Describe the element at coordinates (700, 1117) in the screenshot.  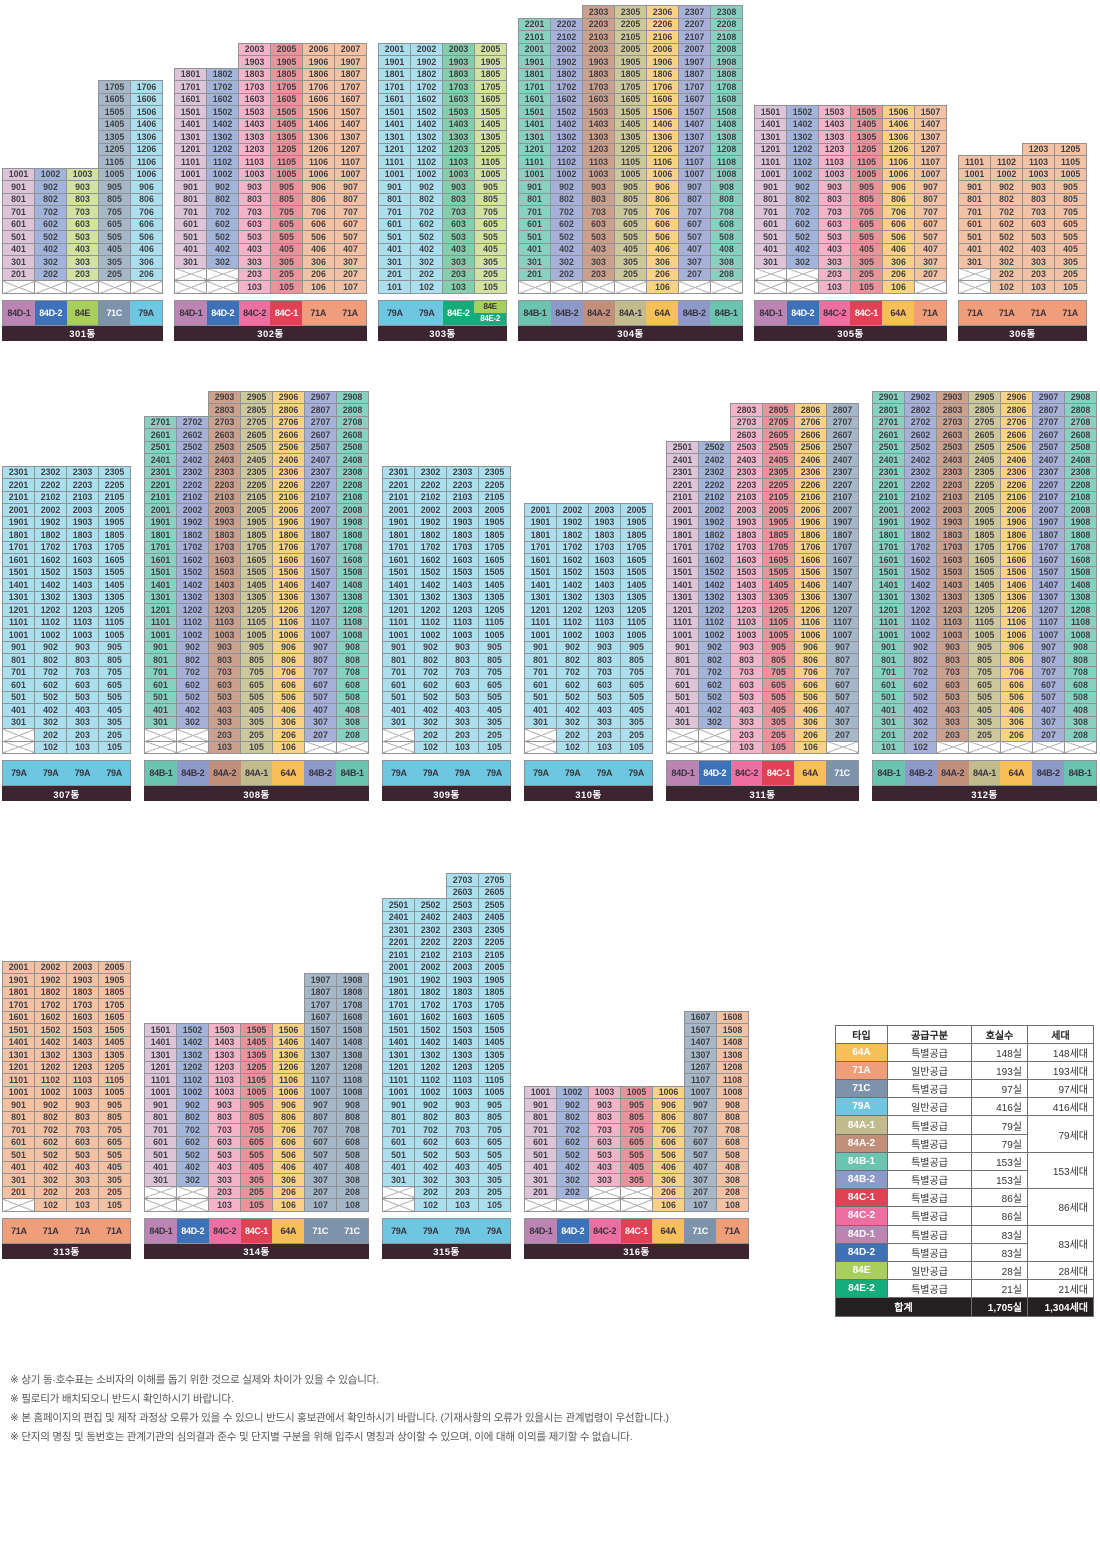
I see `unit-cell: 807` at that location.